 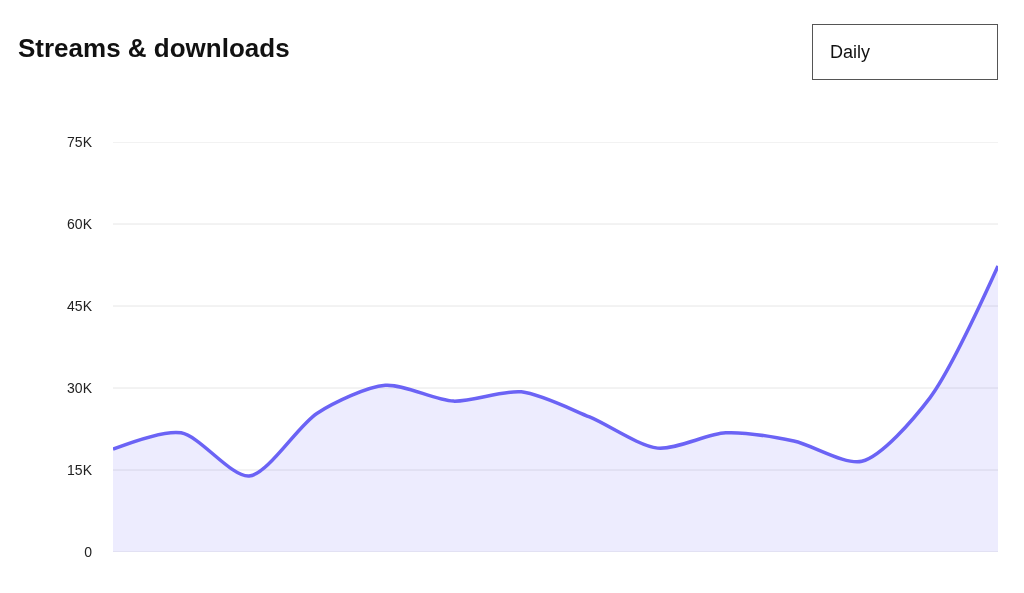 What do you see at coordinates (88, 551) in the screenshot?
I see `y-tick-label: 0` at bounding box center [88, 551].